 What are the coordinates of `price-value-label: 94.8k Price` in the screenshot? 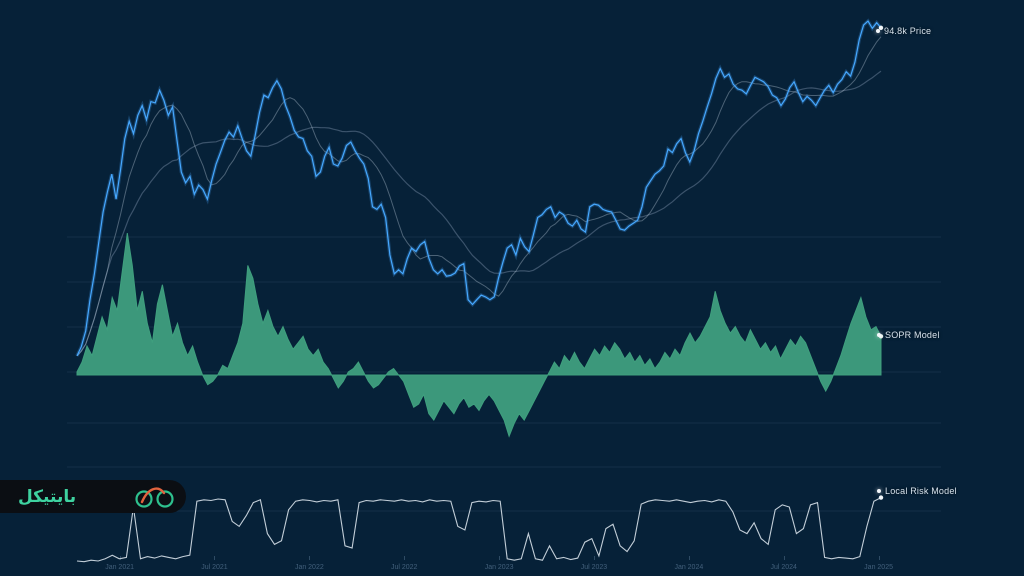 It's located at (903, 31).